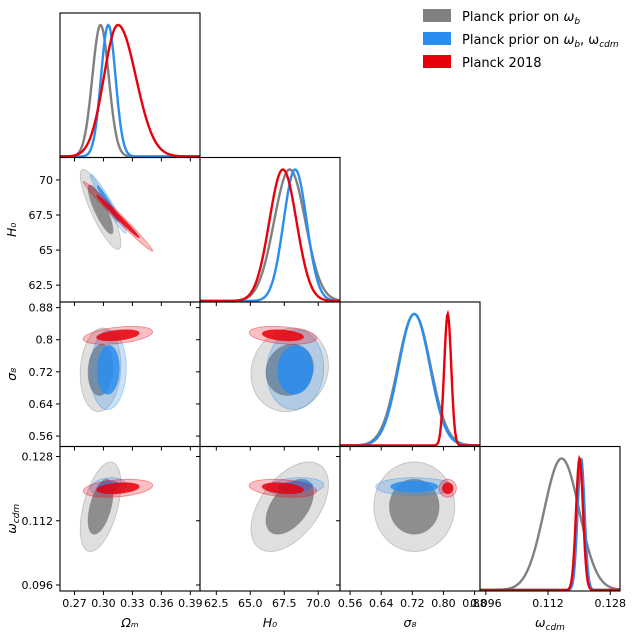 This screenshot has width=635, height=634. I want to click on panel-Om-s8, so click(116, 369).